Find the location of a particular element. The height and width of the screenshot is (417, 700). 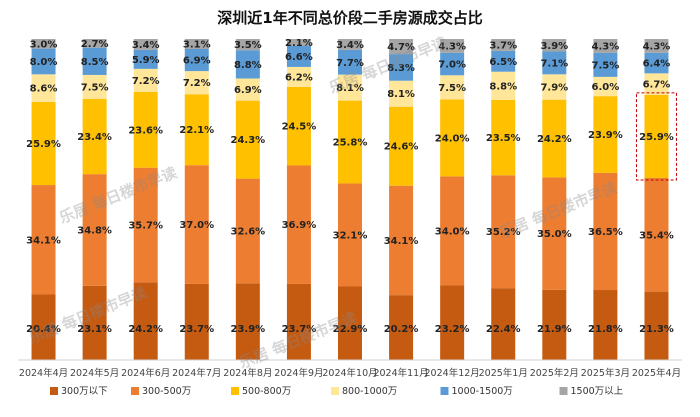

value-label-1-12: 21.8% is located at coordinates (605, 329).